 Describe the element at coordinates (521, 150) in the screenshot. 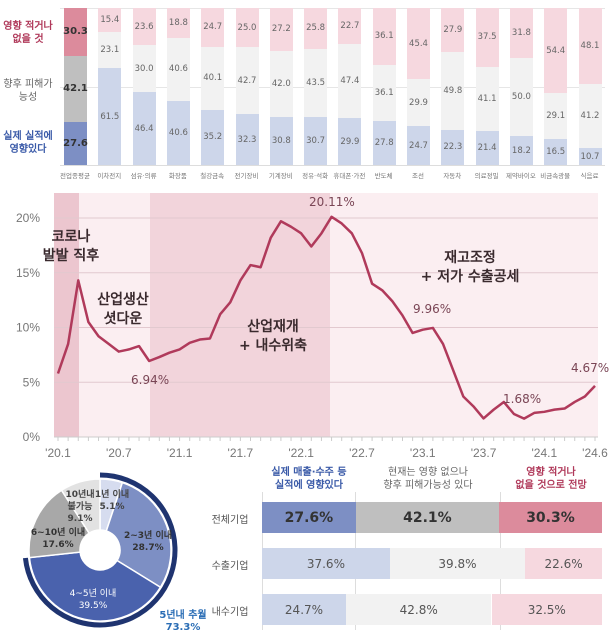

I see `bar-segment-actual: 18.2` at that location.